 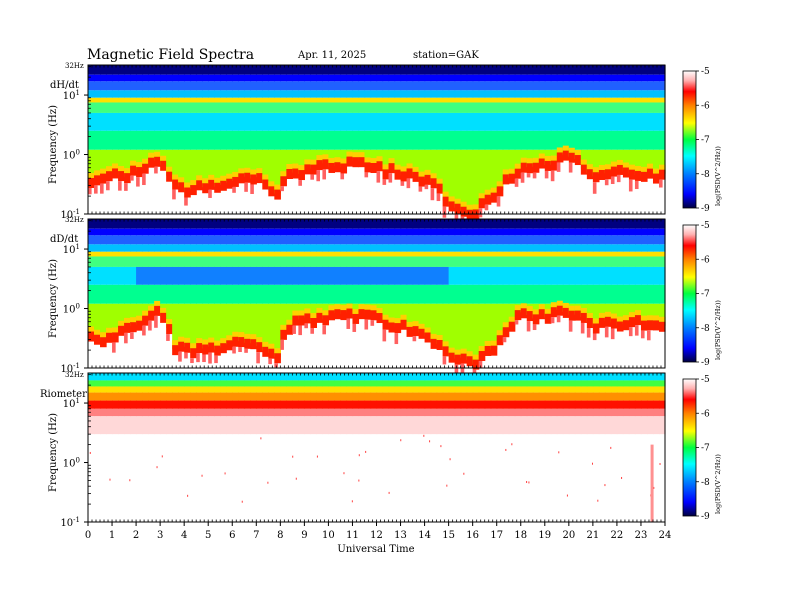 I want to click on colorbar, so click(x=689, y=447).